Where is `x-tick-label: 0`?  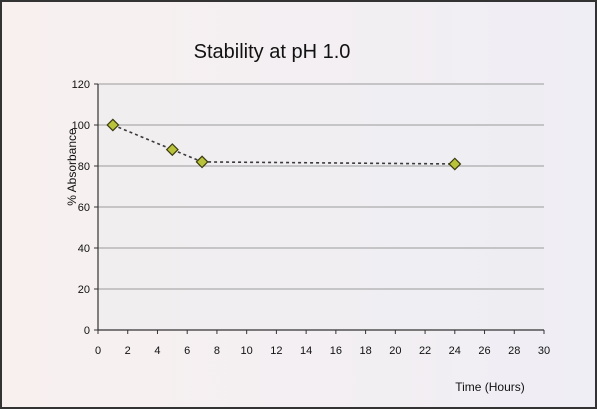
x-tick-label: 0 is located at coordinates (98, 351).